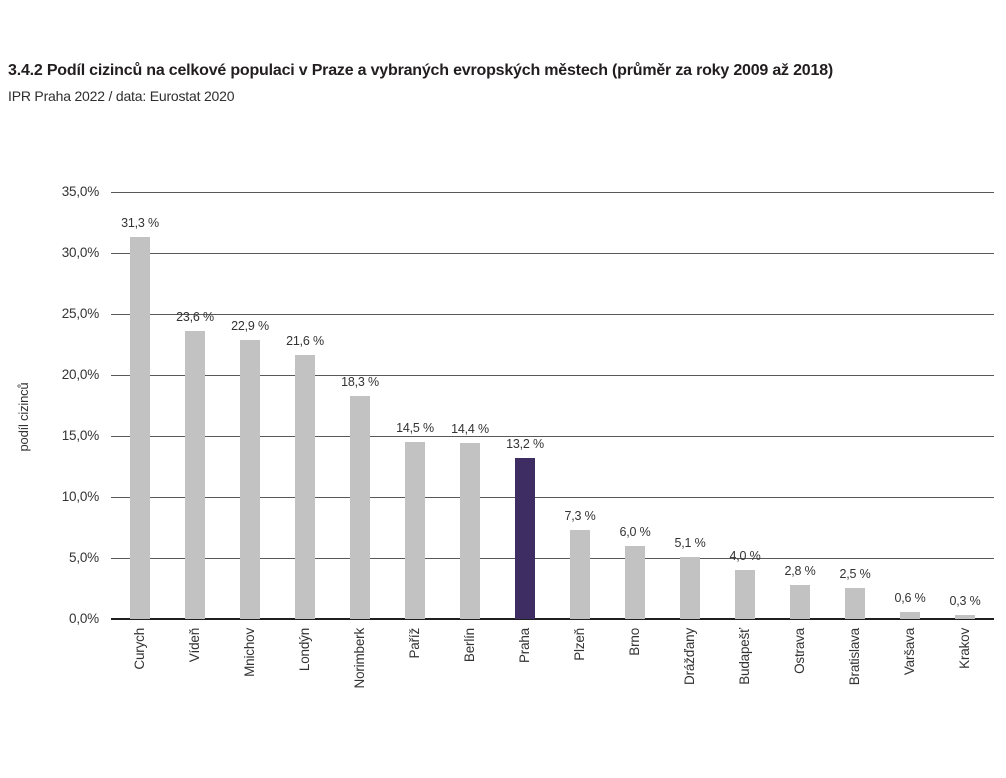 This screenshot has height=778, width=1006. What do you see at coordinates (84, 557) in the screenshot?
I see `y-tick-label: 5,0%` at bounding box center [84, 557].